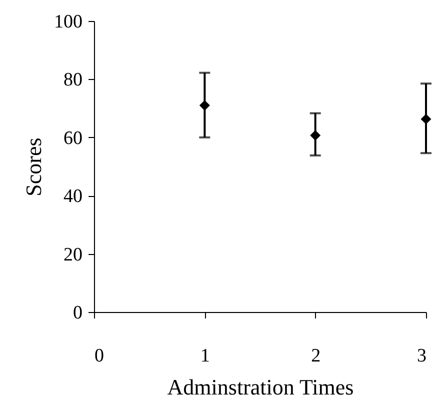  Describe the element at coordinates (205, 356) in the screenshot. I see `x-tick-label: 1` at that location.